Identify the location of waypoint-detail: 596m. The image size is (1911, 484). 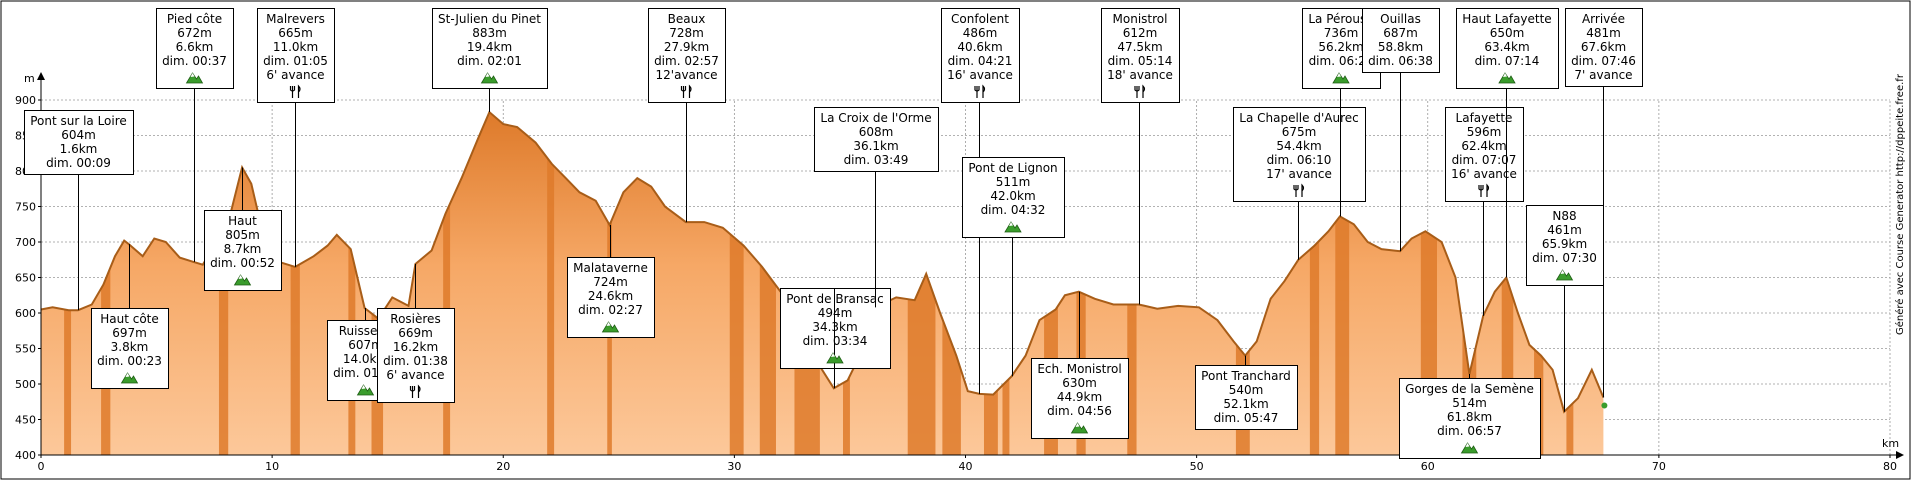
(1484, 132).